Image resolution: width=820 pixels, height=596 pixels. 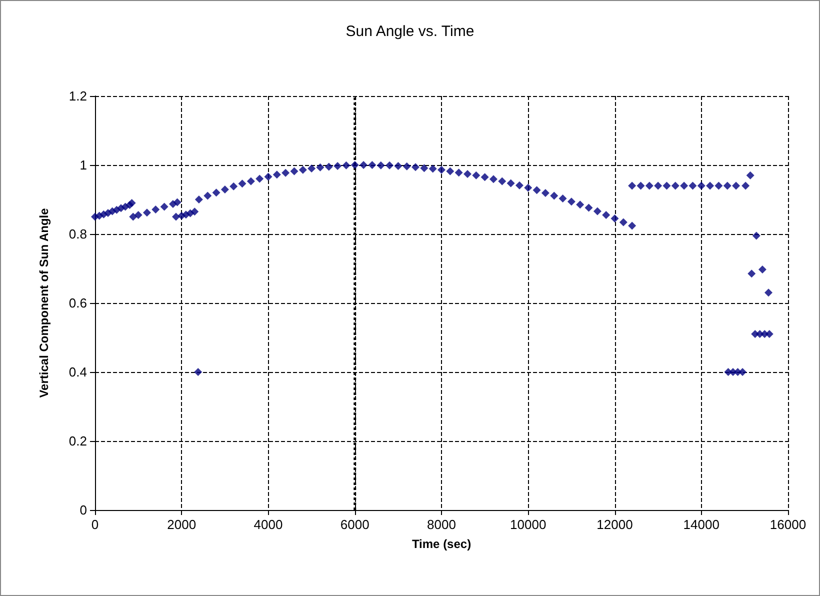 I want to click on y-tick-label: 0.4, so click(x=77, y=372).